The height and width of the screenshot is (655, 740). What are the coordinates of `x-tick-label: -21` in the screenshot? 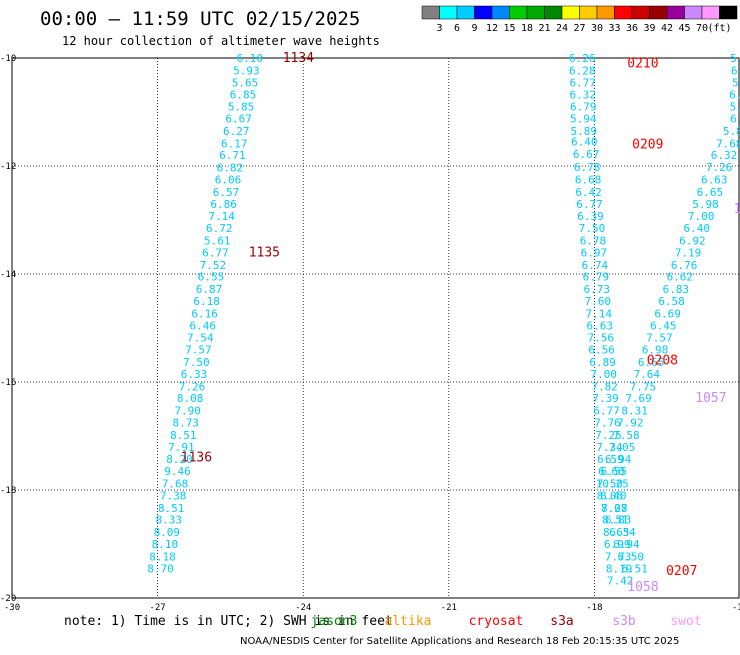 It's located at (449, 608).